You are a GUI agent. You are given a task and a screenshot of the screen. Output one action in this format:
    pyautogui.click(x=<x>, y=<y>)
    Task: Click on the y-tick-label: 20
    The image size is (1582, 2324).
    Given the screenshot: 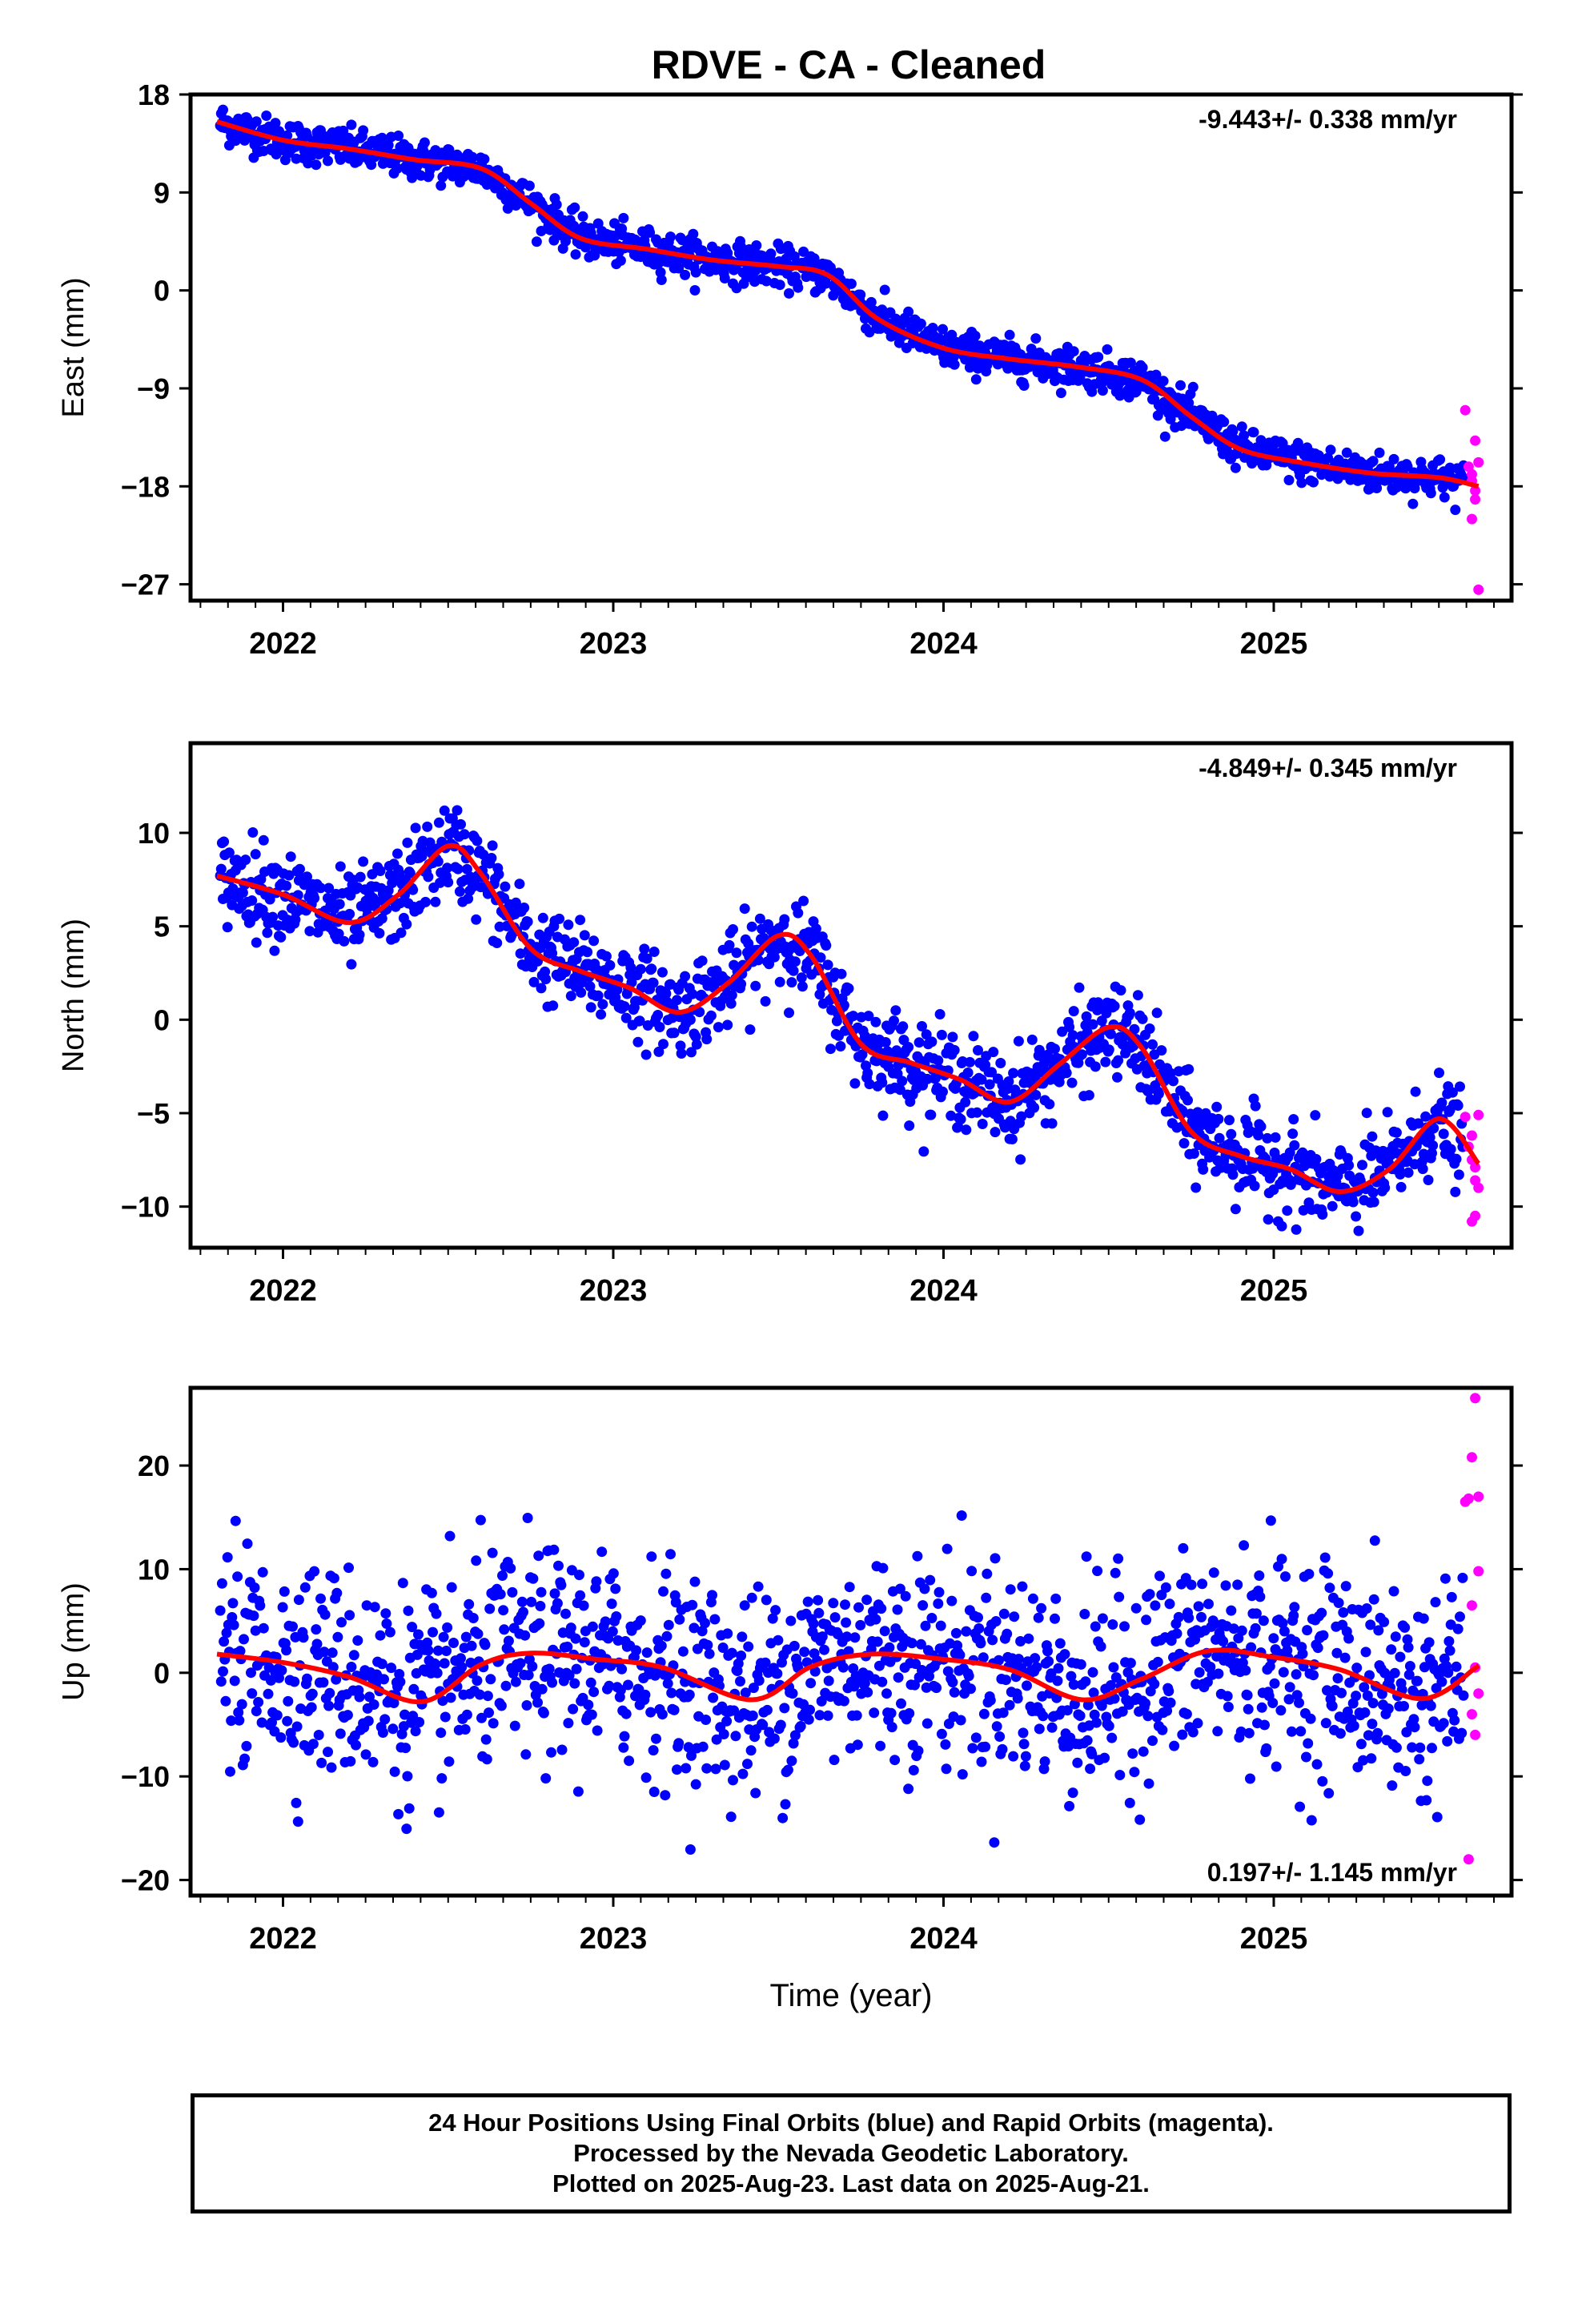 What is the action you would take?
    pyautogui.click(x=154, y=1465)
    